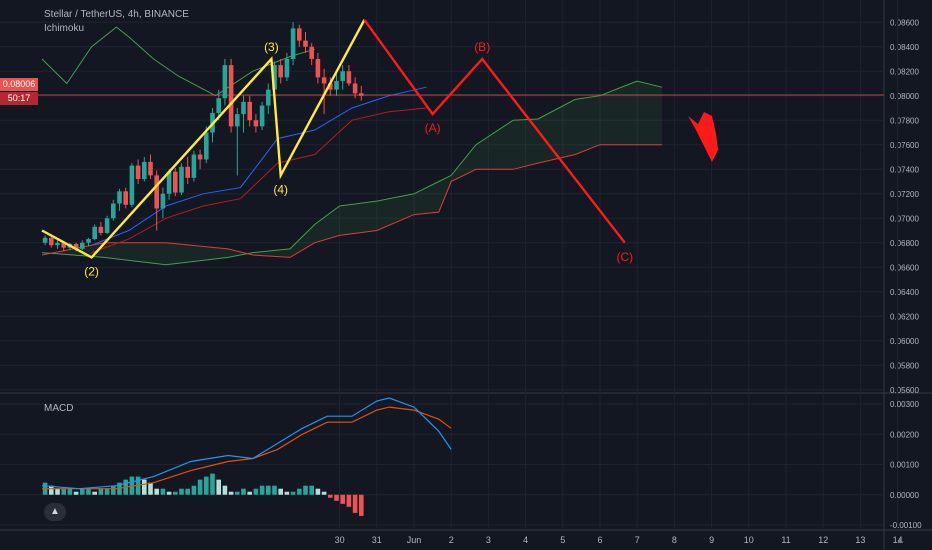 This screenshot has height=550, width=932. What do you see at coordinates (19, 84) in the screenshot?
I see `last-price-tag: 0.08006` at bounding box center [19, 84].